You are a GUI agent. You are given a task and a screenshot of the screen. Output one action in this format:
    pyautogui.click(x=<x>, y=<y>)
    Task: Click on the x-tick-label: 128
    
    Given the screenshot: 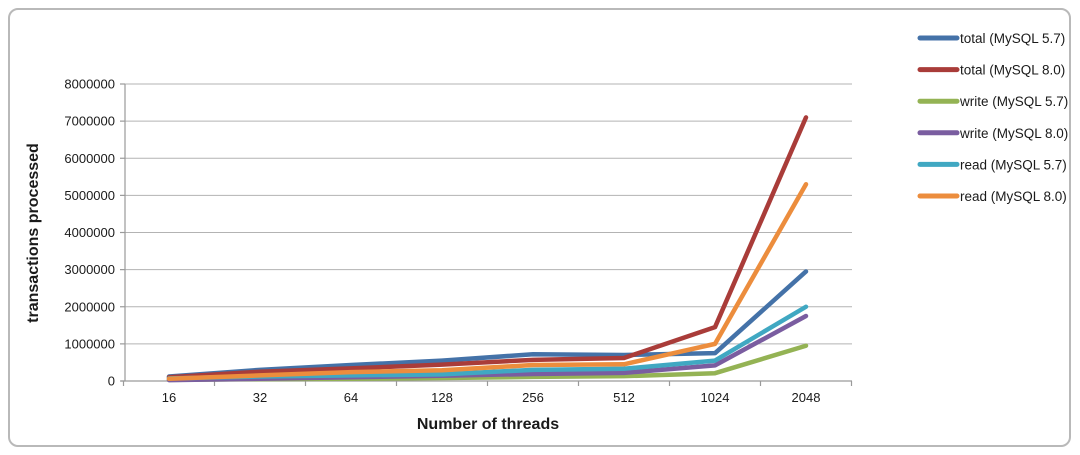 What is the action you would take?
    pyautogui.click(x=442, y=397)
    